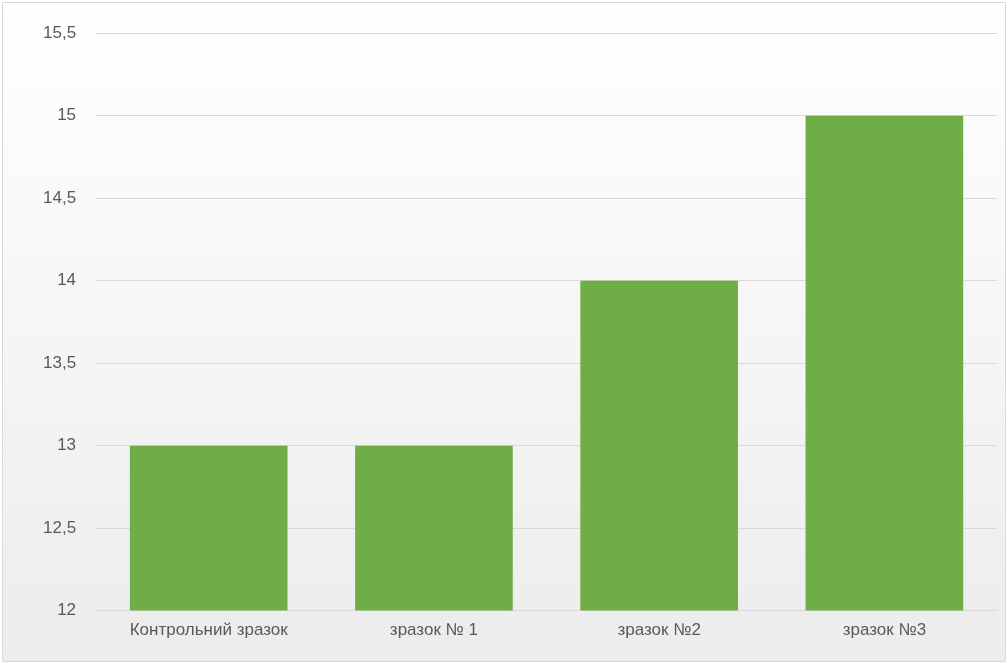  I want to click on x-tick-label: Контрольний зразок, so click(209, 630).